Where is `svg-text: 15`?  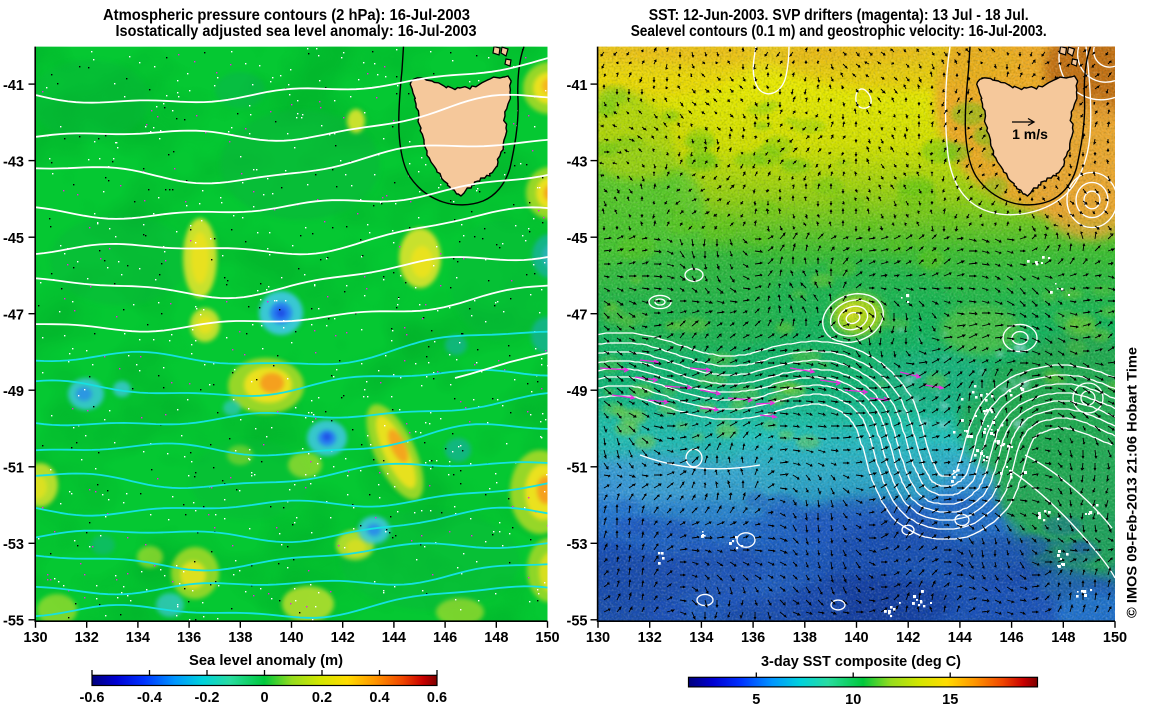 svg-text: 15 is located at coordinates (950, 700).